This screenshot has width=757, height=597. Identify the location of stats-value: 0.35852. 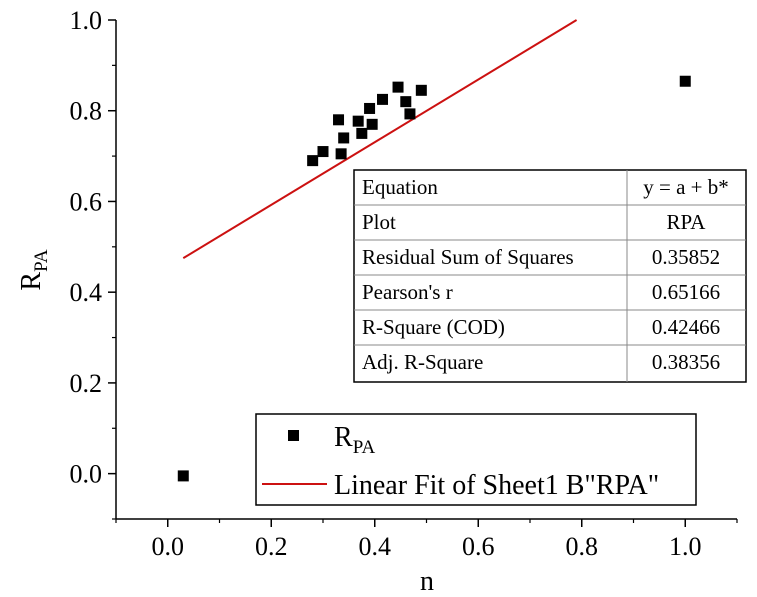
(686, 257).